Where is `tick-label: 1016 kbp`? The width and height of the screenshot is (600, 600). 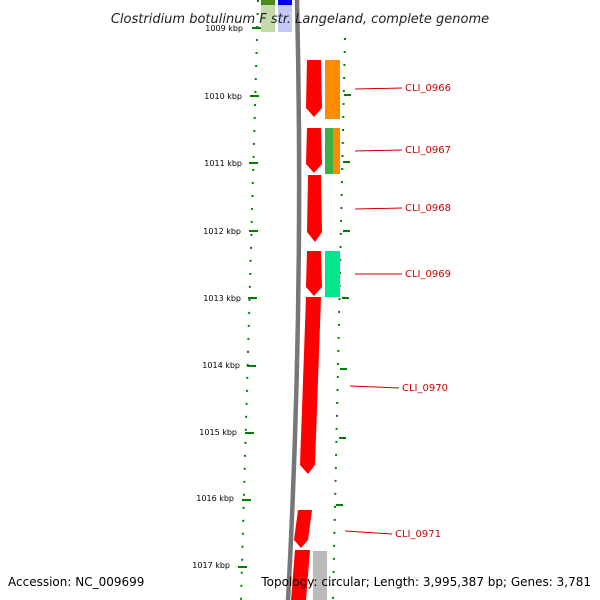 tick-label: 1016 kbp is located at coordinates (215, 498).